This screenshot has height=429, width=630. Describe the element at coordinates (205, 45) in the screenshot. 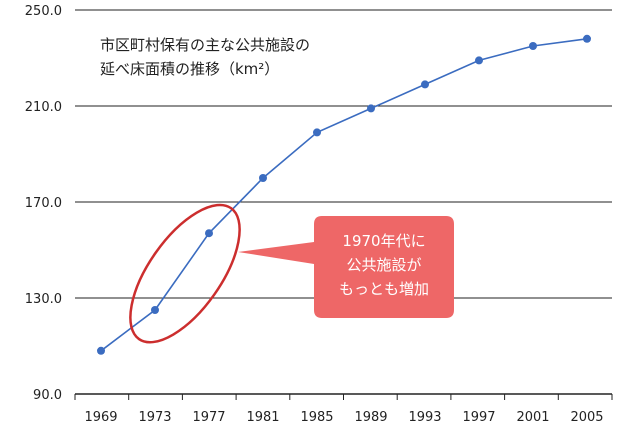

I see `chart-title-line-1: 市区町村保有の主な公共施設の` at that location.